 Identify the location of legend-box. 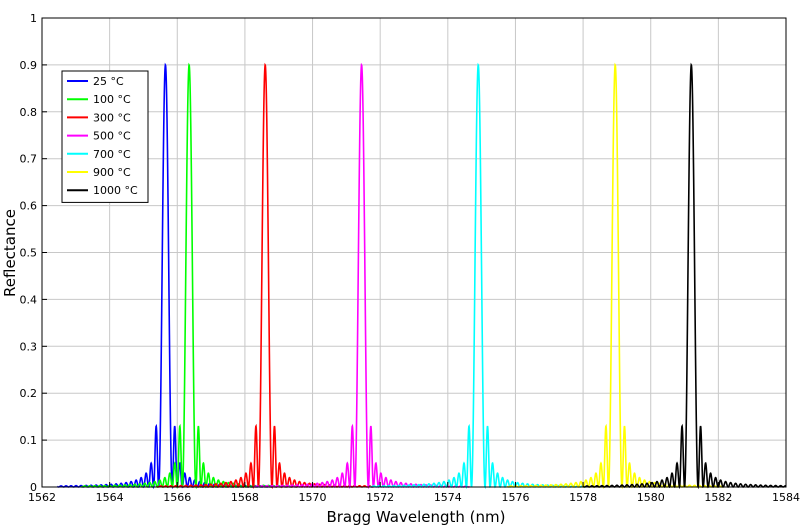
(105, 136).